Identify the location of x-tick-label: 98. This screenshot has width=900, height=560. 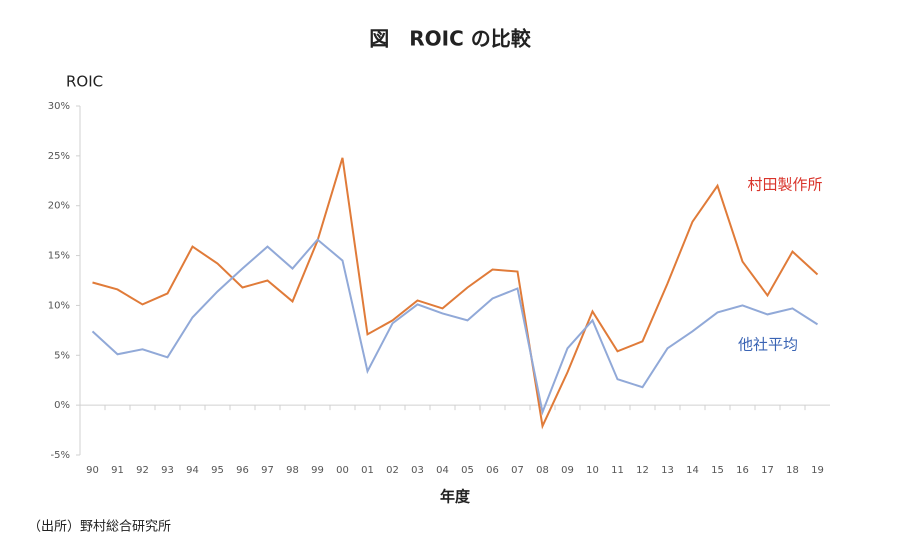
(292, 470).